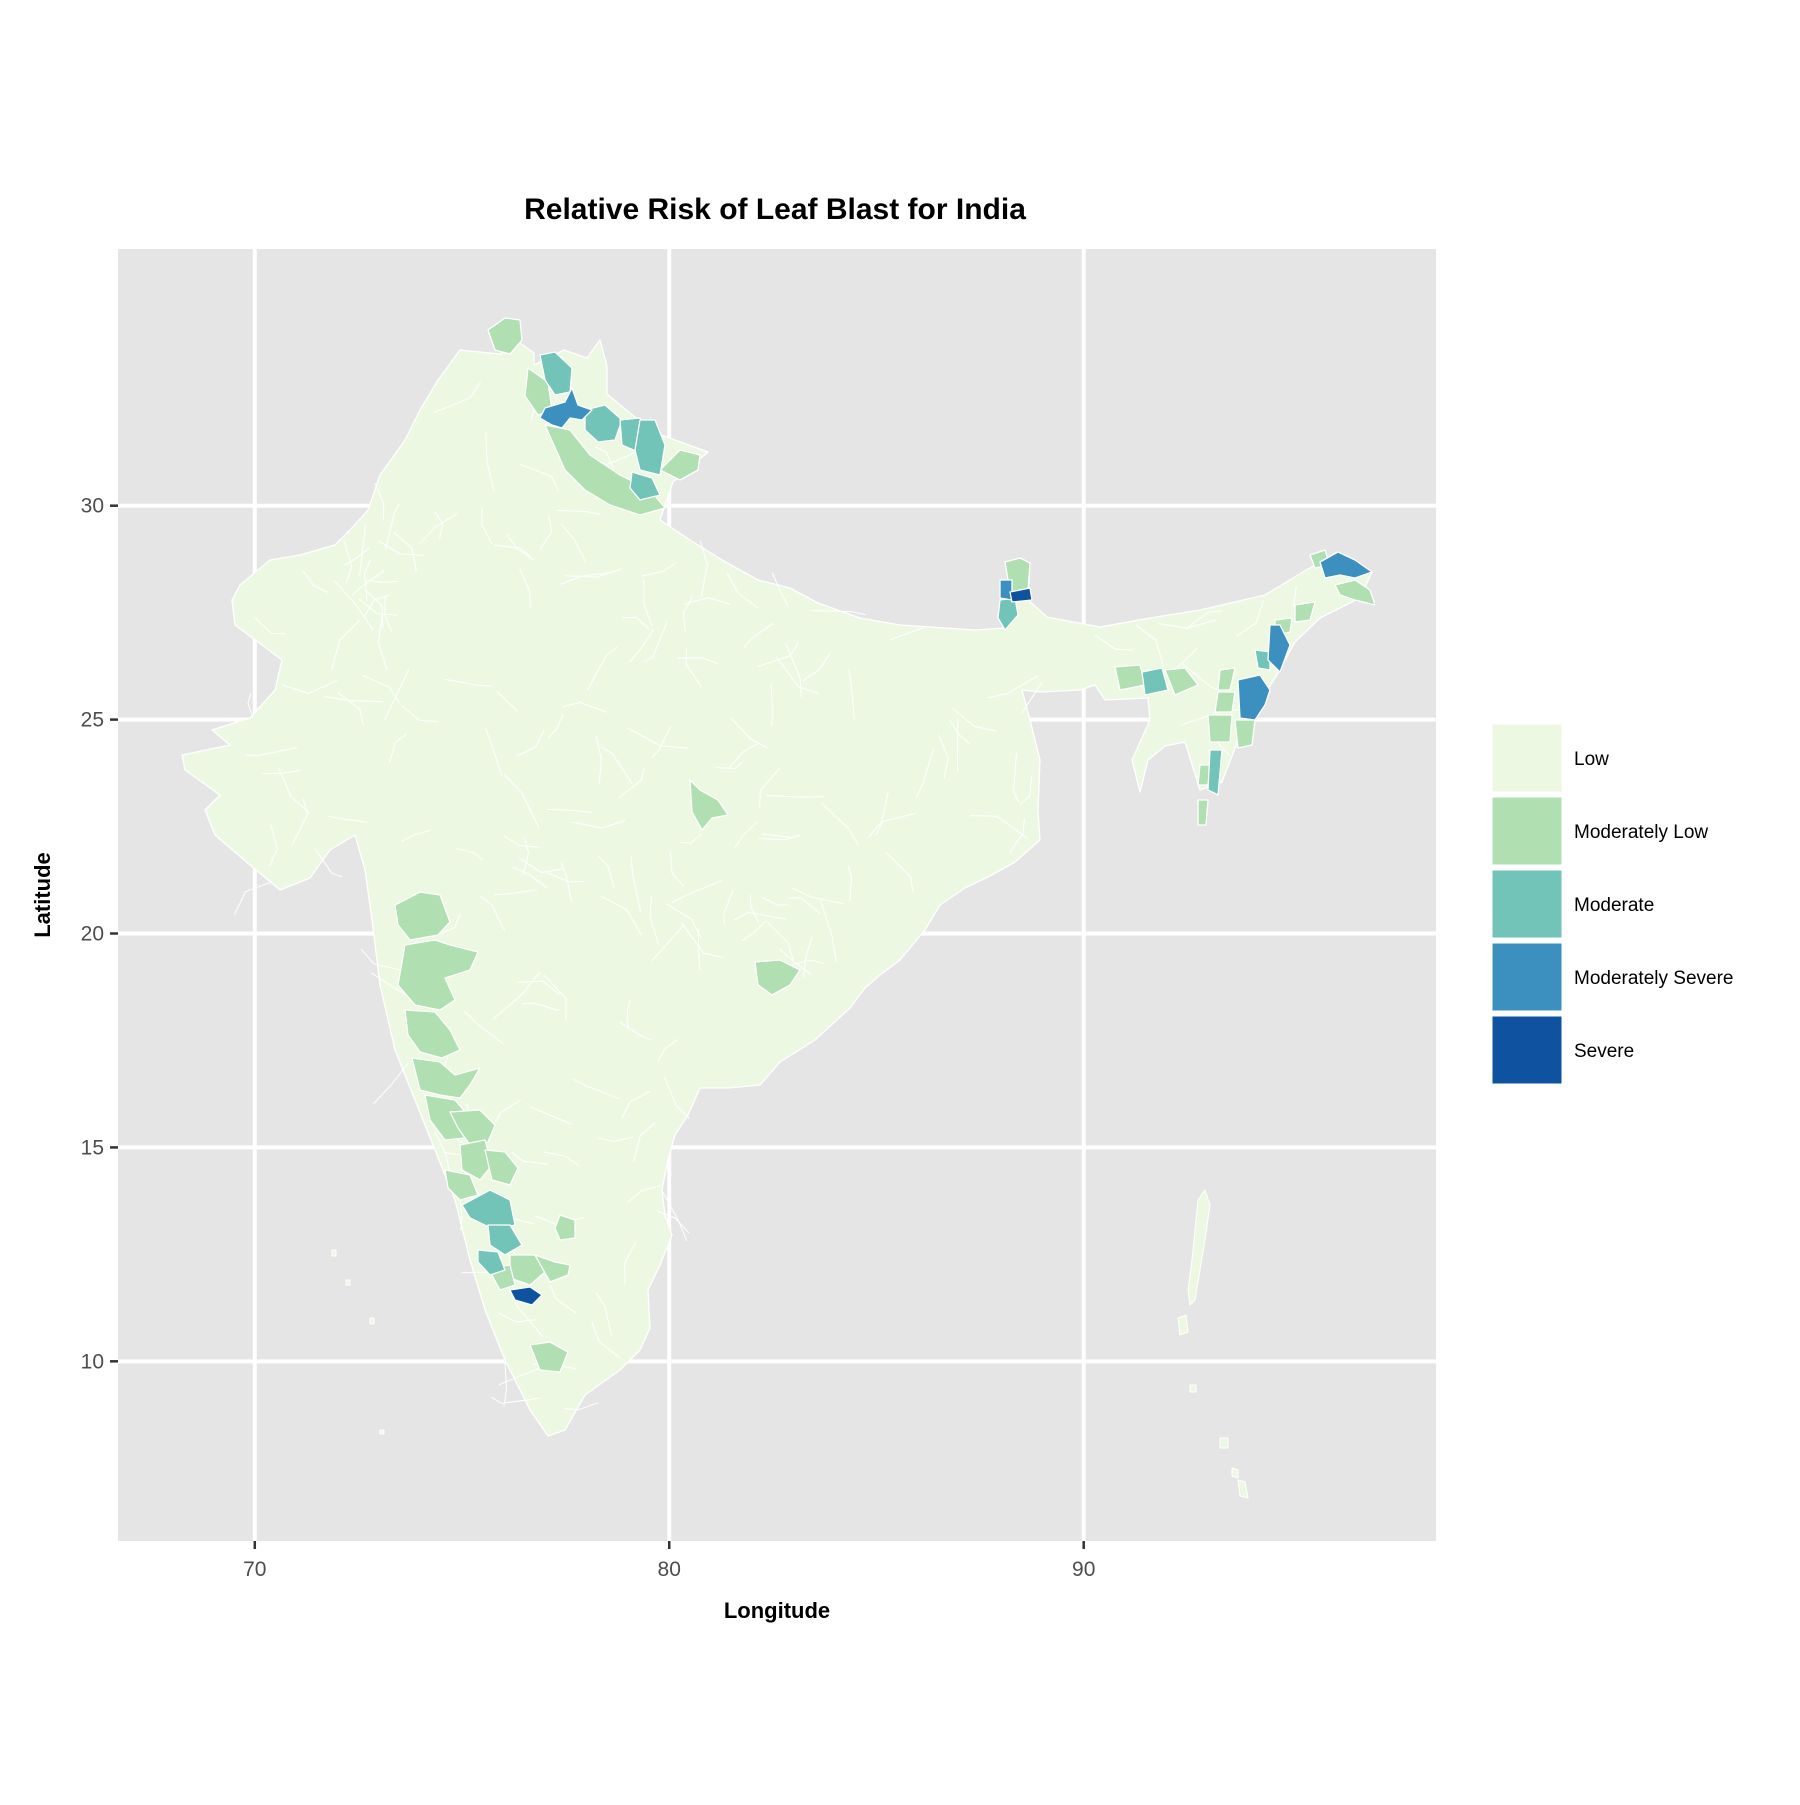  Describe the element at coordinates (254, 1569) in the screenshot. I see `x-tick-label-70: 70` at that location.